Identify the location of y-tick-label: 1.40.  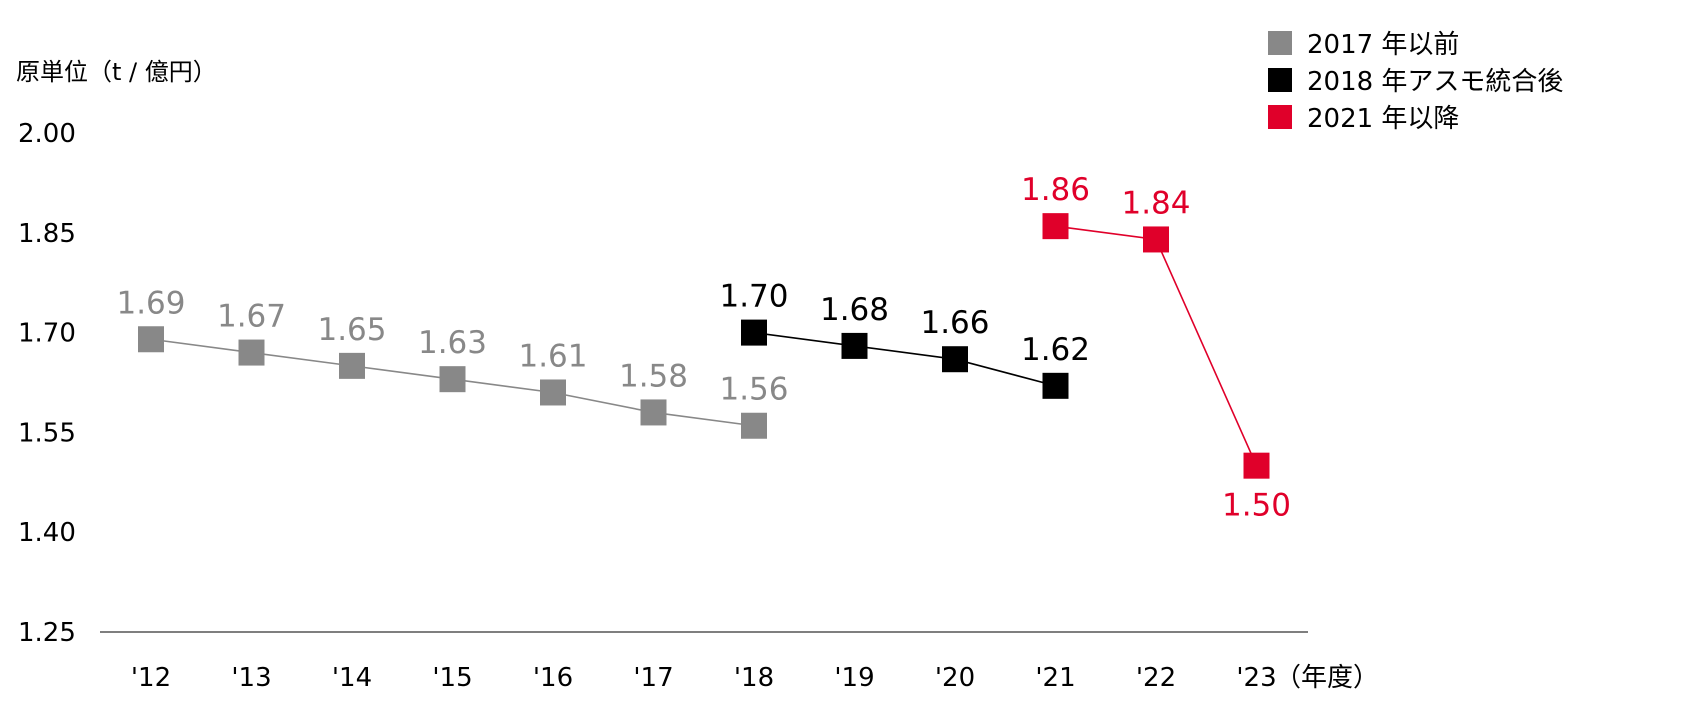
(47, 533).